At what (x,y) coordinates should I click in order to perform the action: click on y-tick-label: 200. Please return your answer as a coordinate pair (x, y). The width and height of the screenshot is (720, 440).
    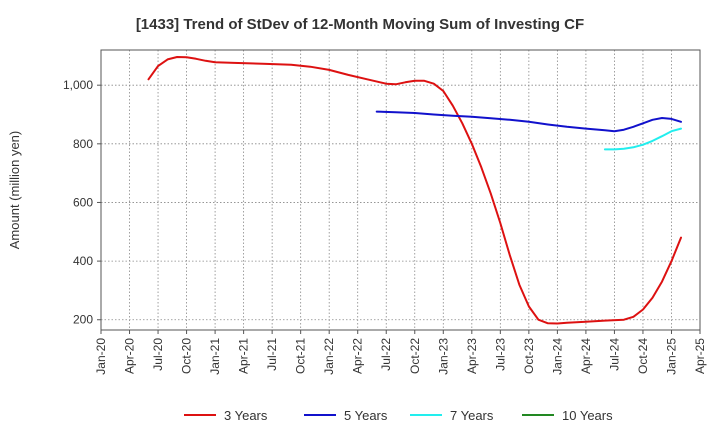
    Looking at the image, I should click on (83, 320).